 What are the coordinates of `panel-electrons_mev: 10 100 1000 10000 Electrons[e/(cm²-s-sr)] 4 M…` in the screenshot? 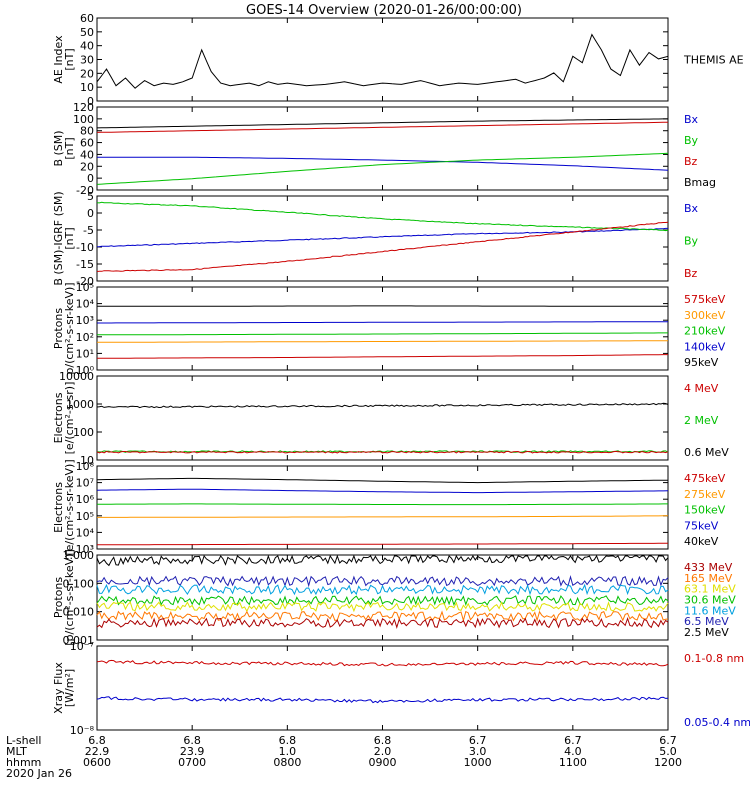 It's located at (390, 418).